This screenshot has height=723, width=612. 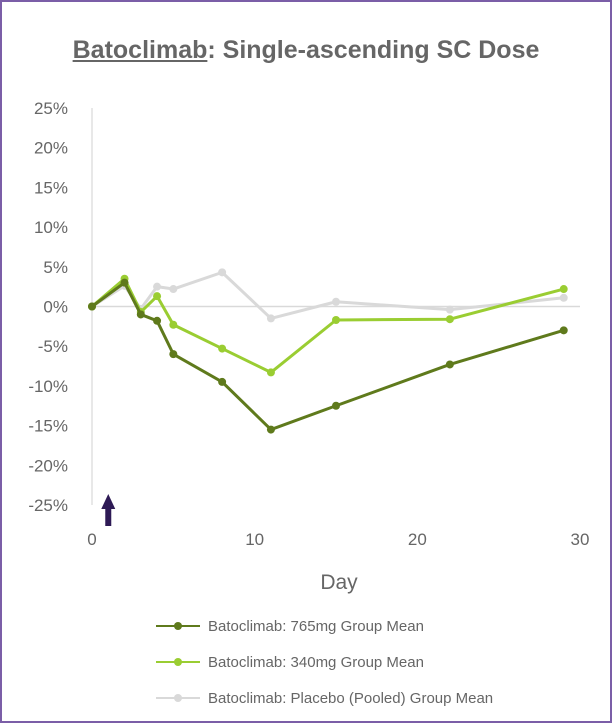 I want to click on x-tick-label: 0, so click(x=91, y=539).